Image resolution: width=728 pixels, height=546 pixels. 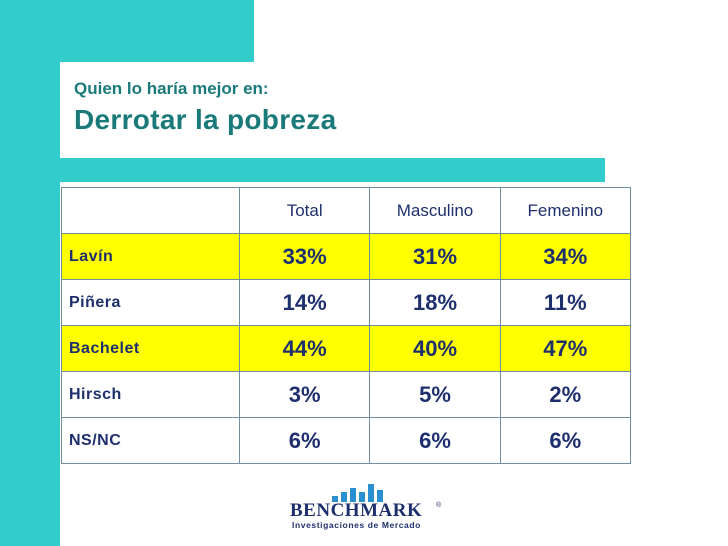 I want to click on benchmark-logo: BENCHMARK ® Investigaciones de Mercado, so click(x=366, y=508).